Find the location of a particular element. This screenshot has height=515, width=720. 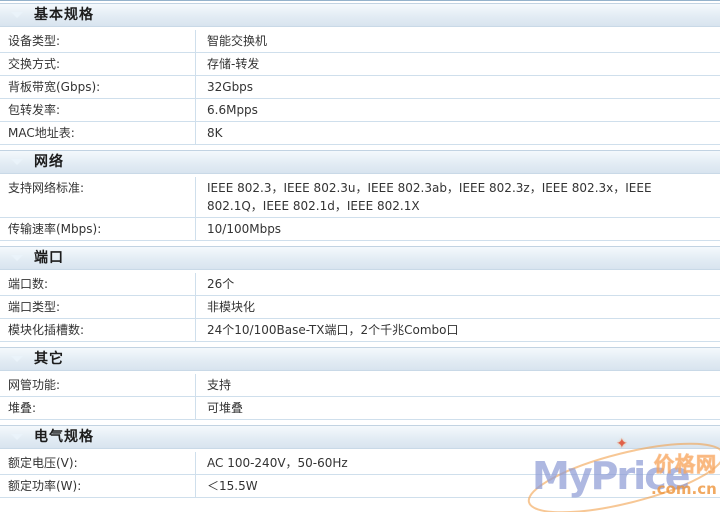

spec-label: 额定功率(W): is located at coordinates (98, 486).